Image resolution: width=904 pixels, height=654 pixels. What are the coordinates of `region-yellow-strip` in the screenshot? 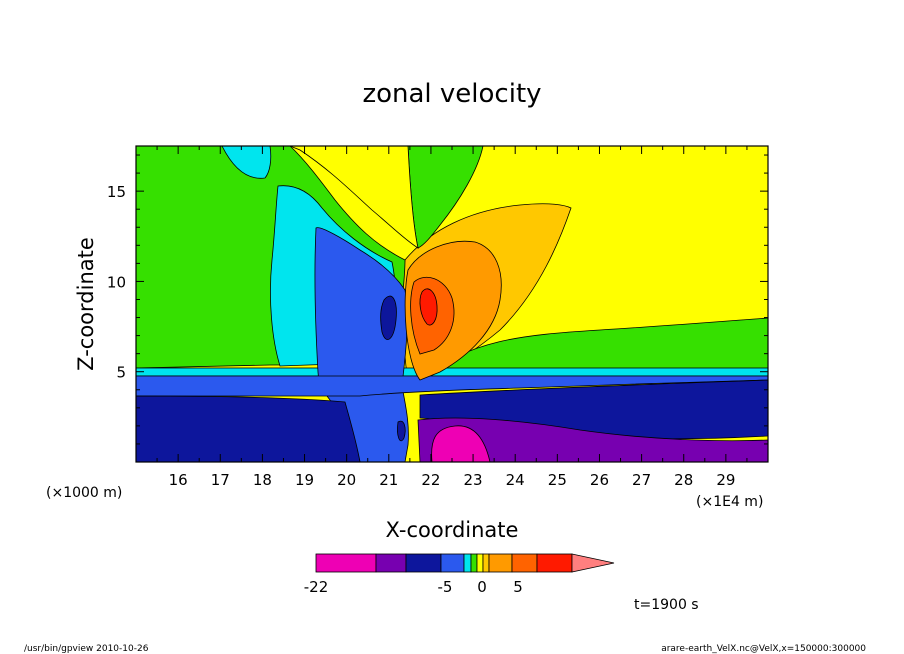 It's located at (354, 197).